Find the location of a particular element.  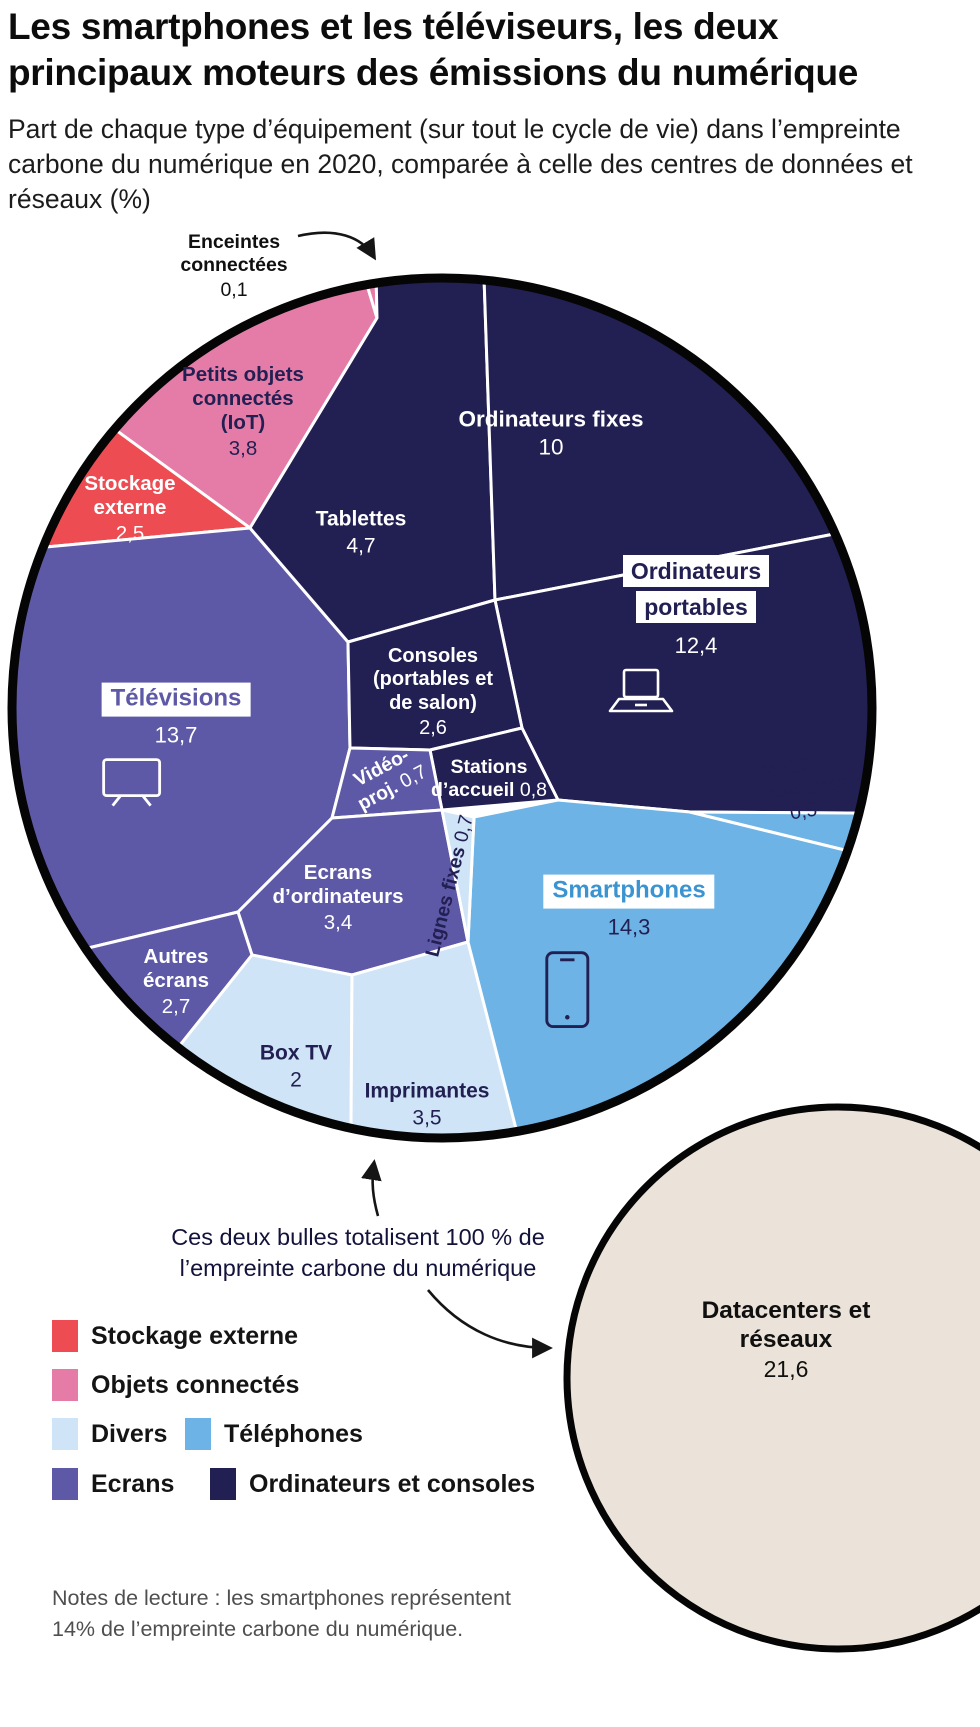

label-petits-objets-connectes: Petits objets connectés (IoT) 3,8 is located at coordinates (243, 412).